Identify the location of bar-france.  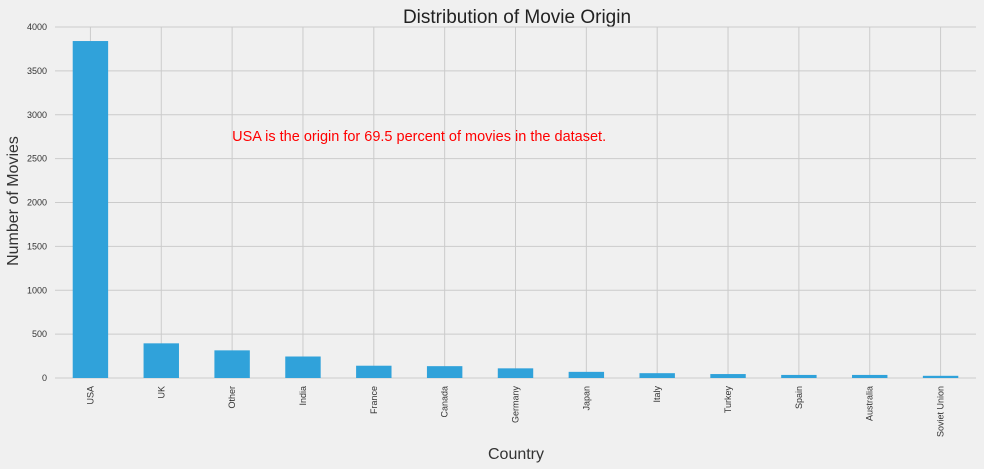
(374, 371).